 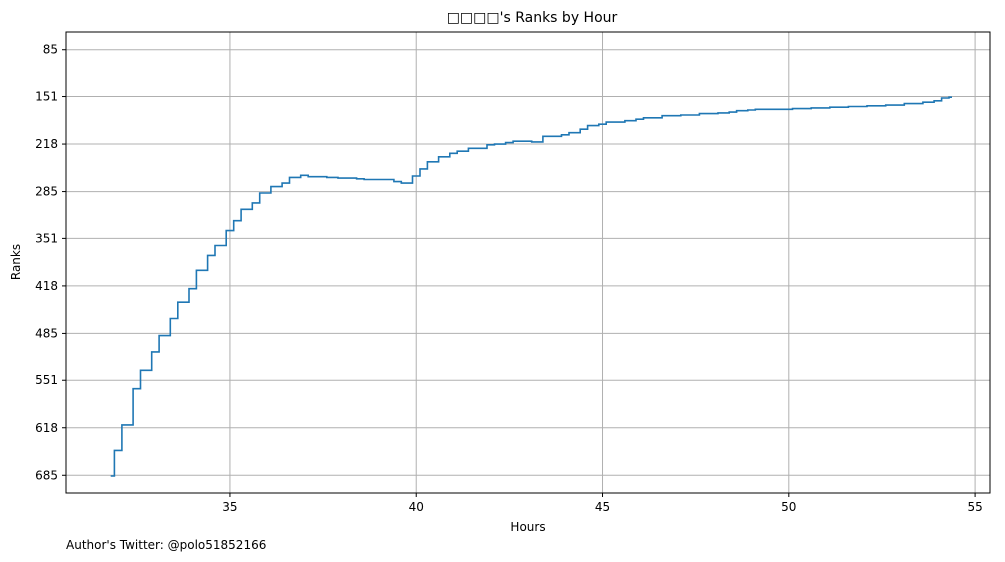 I want to click on y-tick-label: 618, so click(x=46, y=428).